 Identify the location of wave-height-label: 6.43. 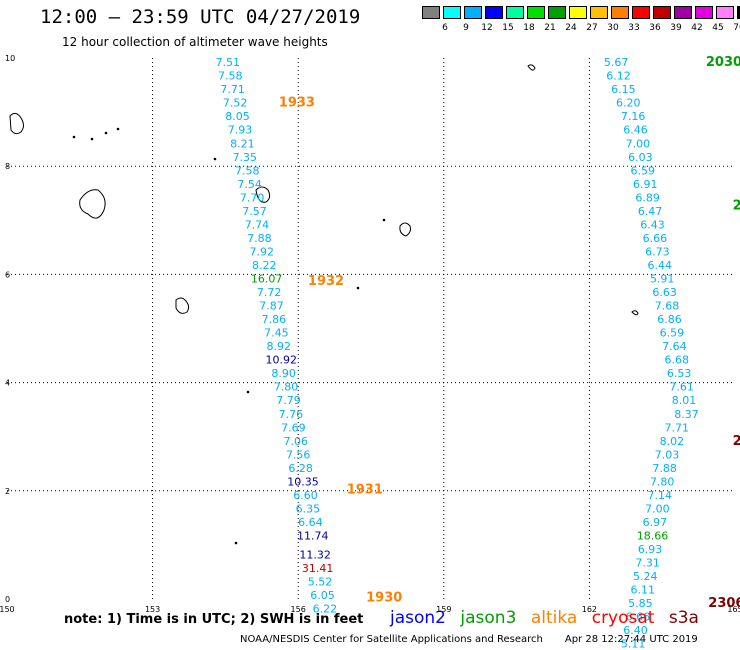
(652, 224).